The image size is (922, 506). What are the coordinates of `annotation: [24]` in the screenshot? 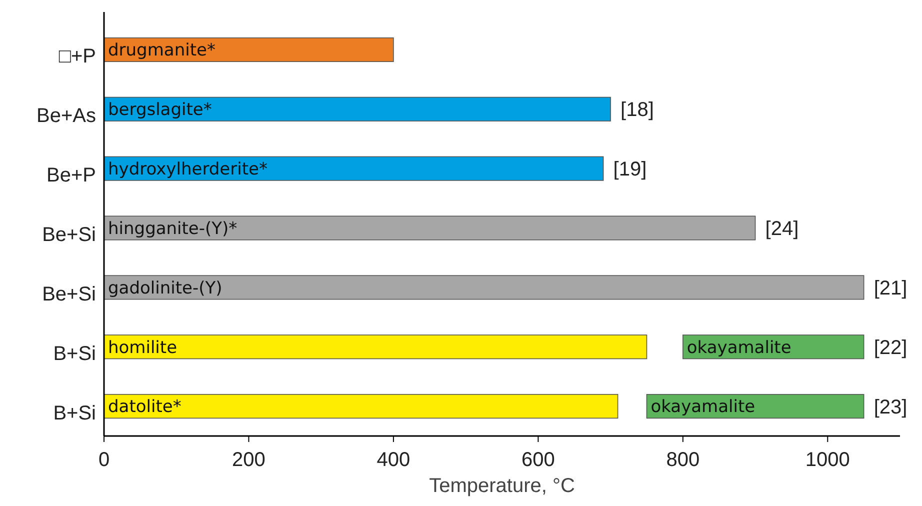 It's located at (782, 229).